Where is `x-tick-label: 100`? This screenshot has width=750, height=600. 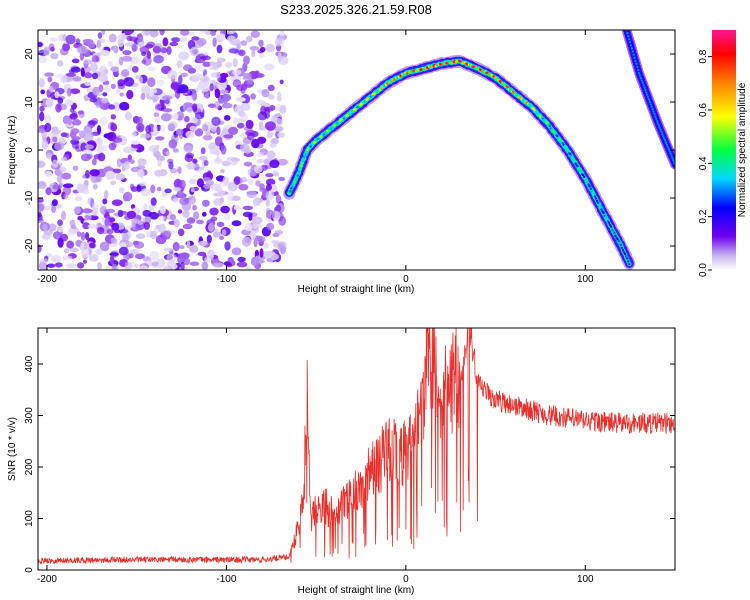 x-tick-label: 100 is located at coordinates (585, 579).